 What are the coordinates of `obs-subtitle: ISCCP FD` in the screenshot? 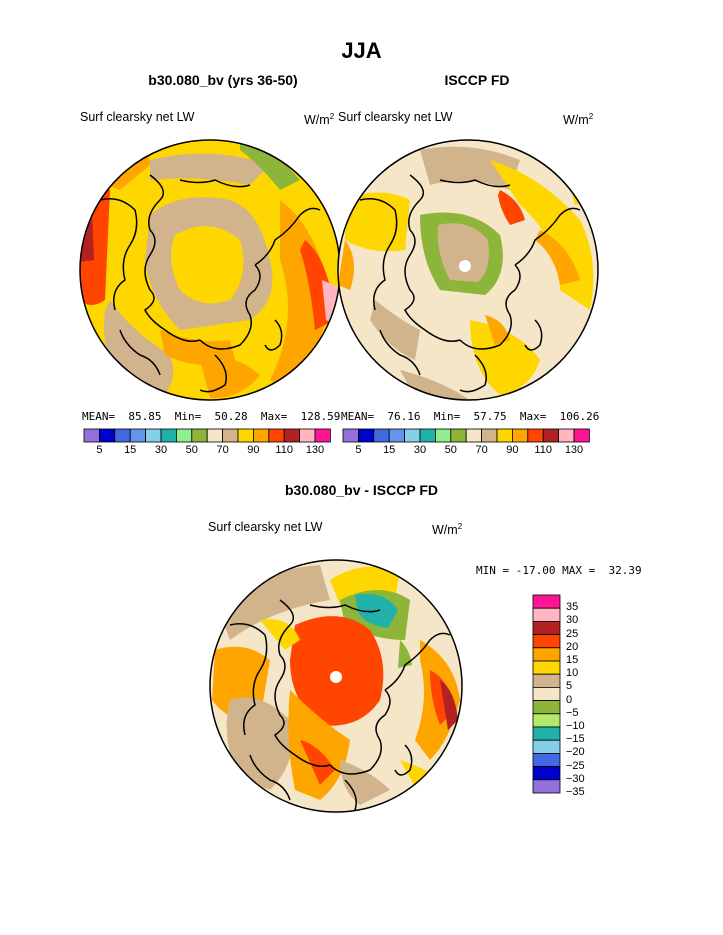 It's located at (477, 80).